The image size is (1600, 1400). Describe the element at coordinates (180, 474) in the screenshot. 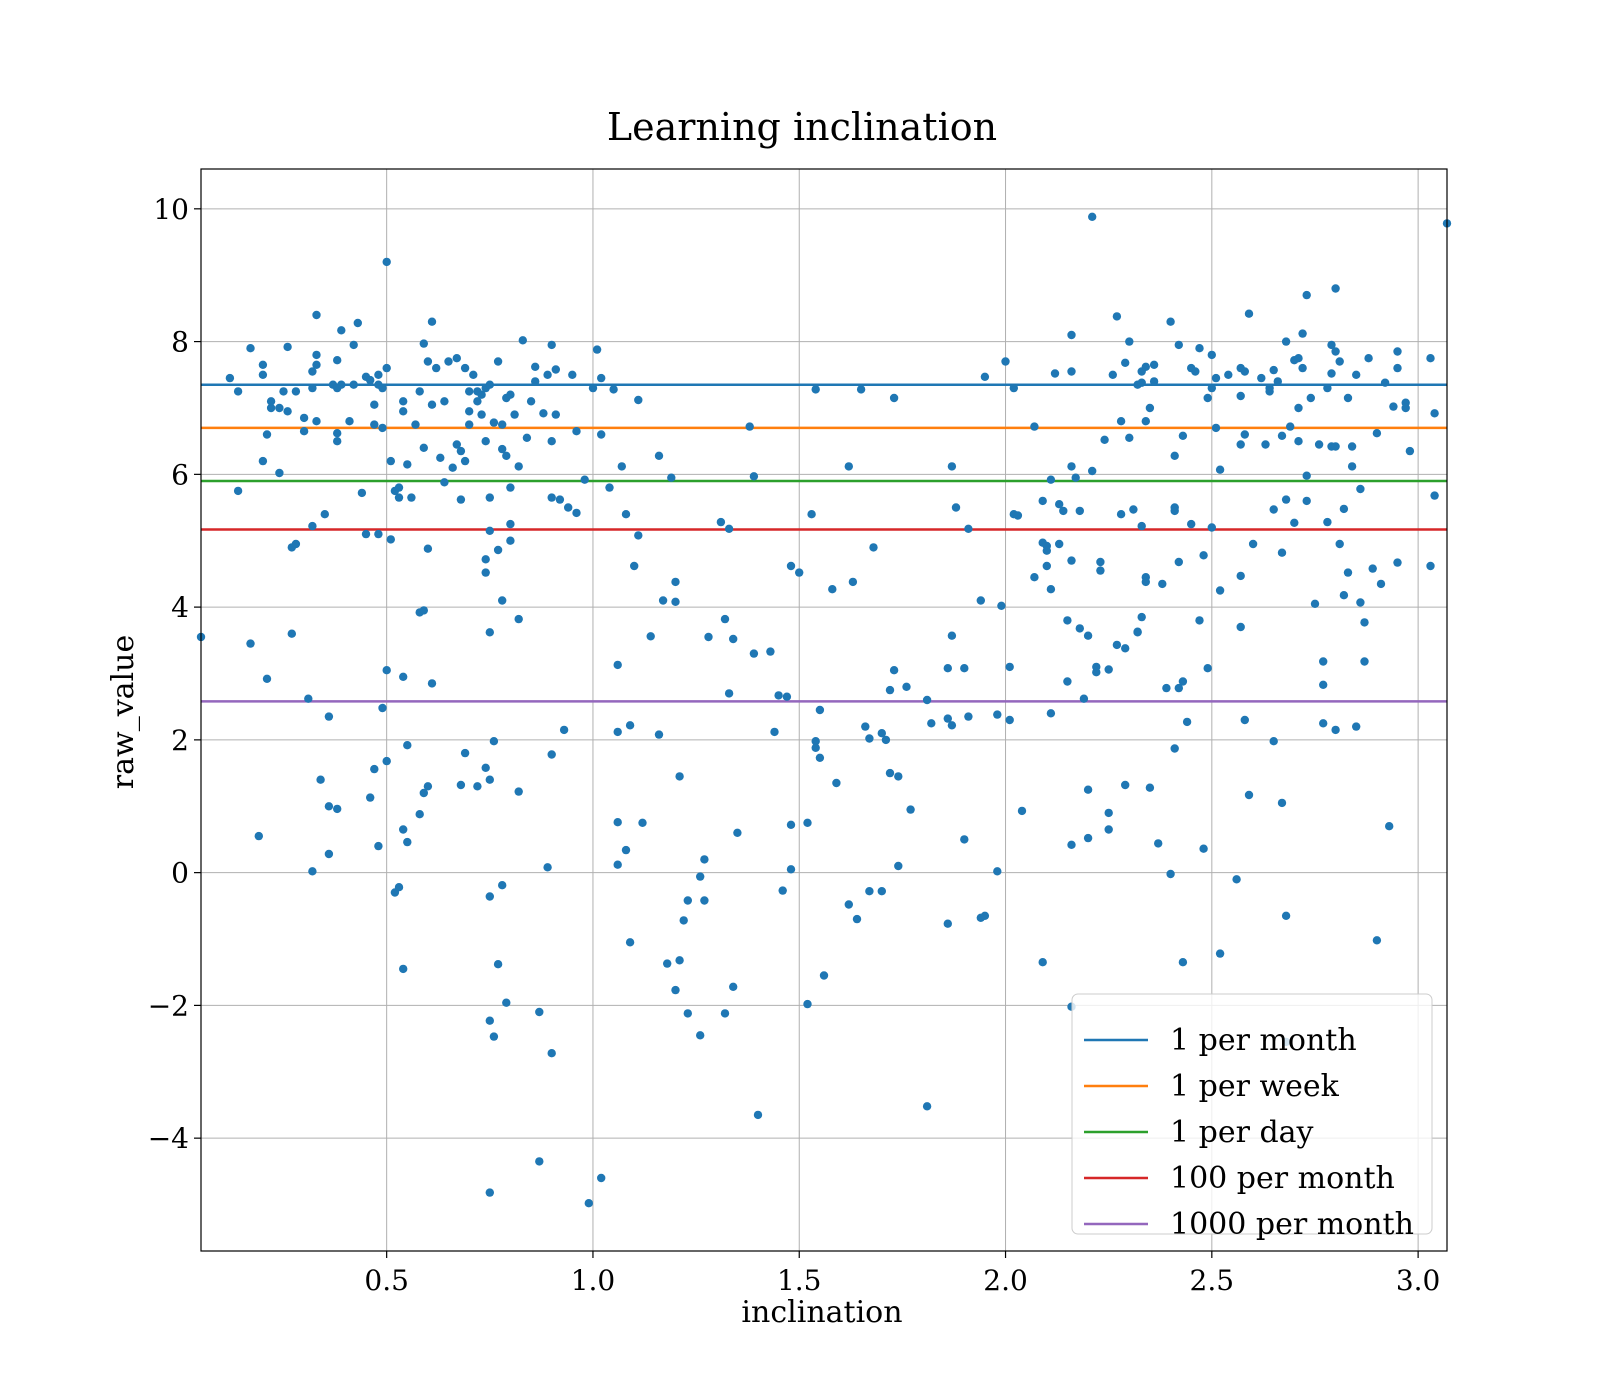

I see `y-tick-label: 6` at that location.